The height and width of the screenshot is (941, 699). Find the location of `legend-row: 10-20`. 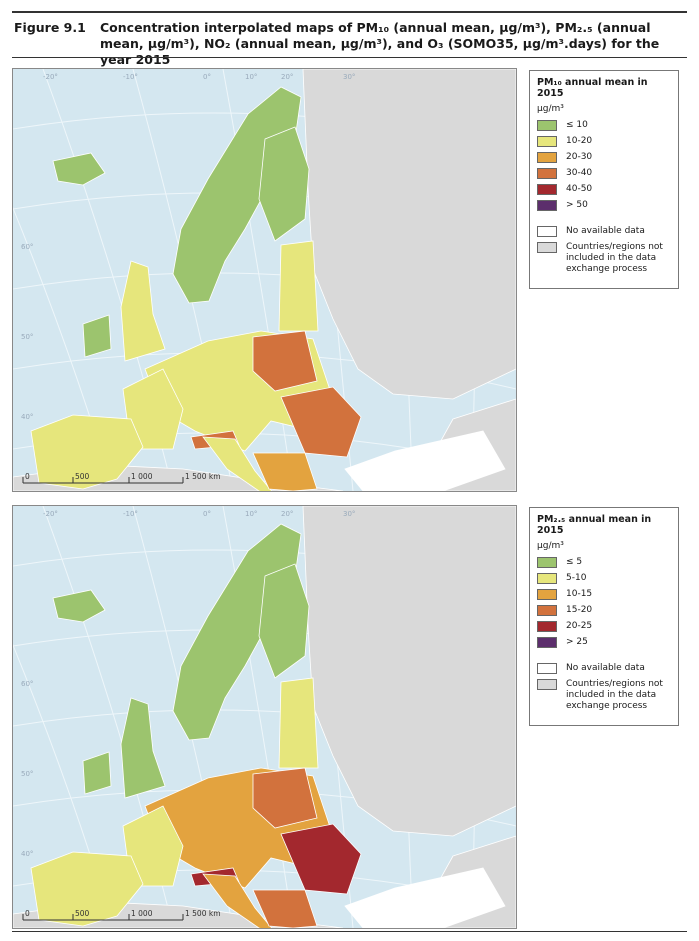

legend-row: 10-20 is located at coordinates (604, 141).